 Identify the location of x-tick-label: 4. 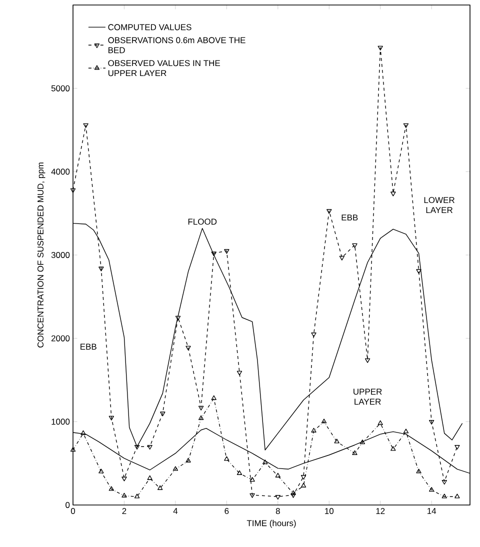
(175, 511).